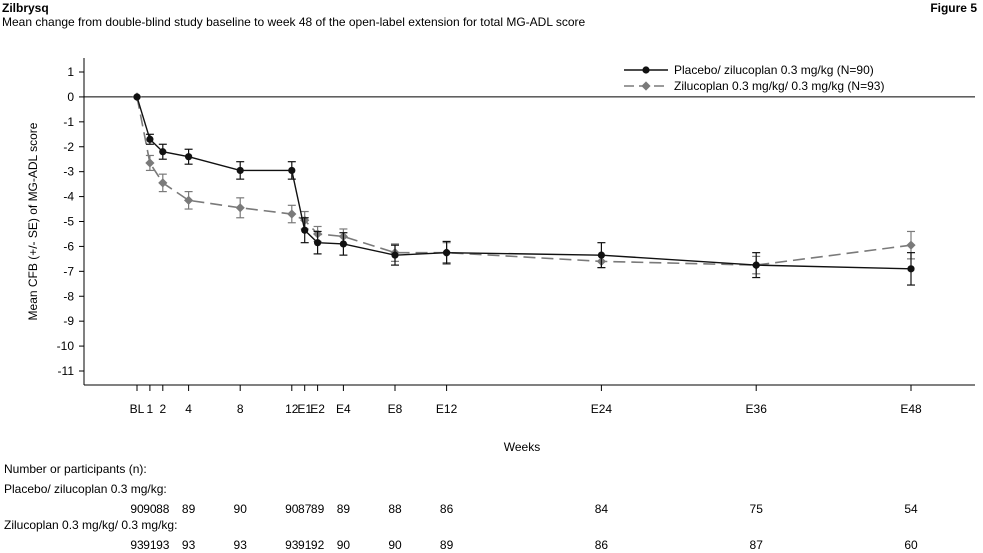 Image resolution: width=983 pixels, height=553 pixels. What do you see at coordinates (305, 509) in the screenshot?
I see `participant-count-row1: 87` at bounding box center [305, 509].